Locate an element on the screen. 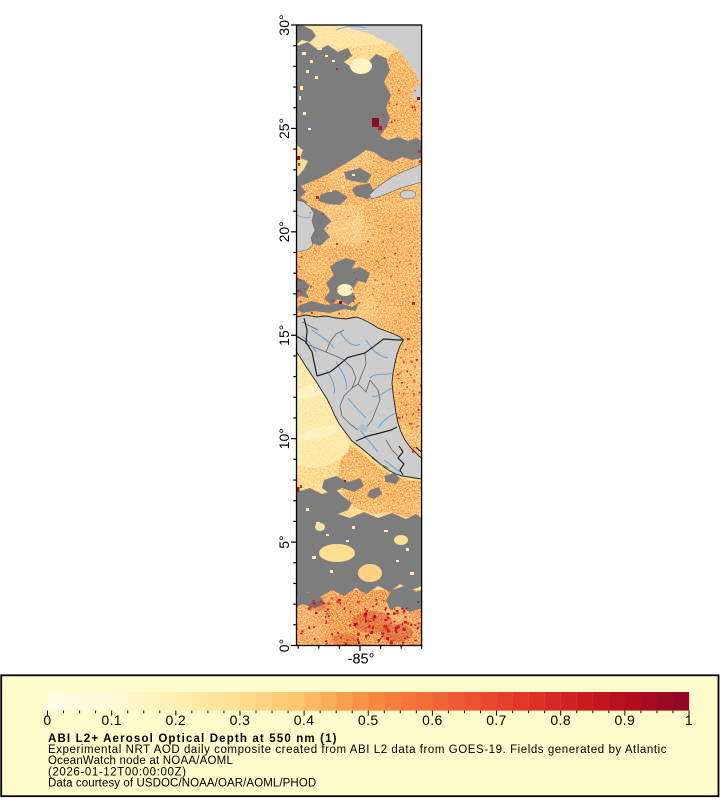  svg-text: 20° is located at coordinates (284, 231).